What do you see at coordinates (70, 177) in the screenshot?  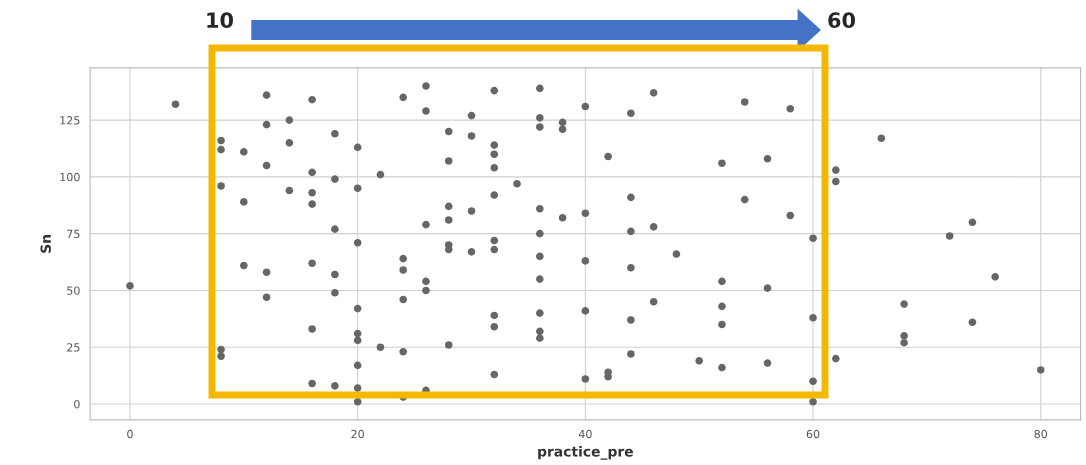 I see `y-tick-label: 100` at bounding box center [70, 177].